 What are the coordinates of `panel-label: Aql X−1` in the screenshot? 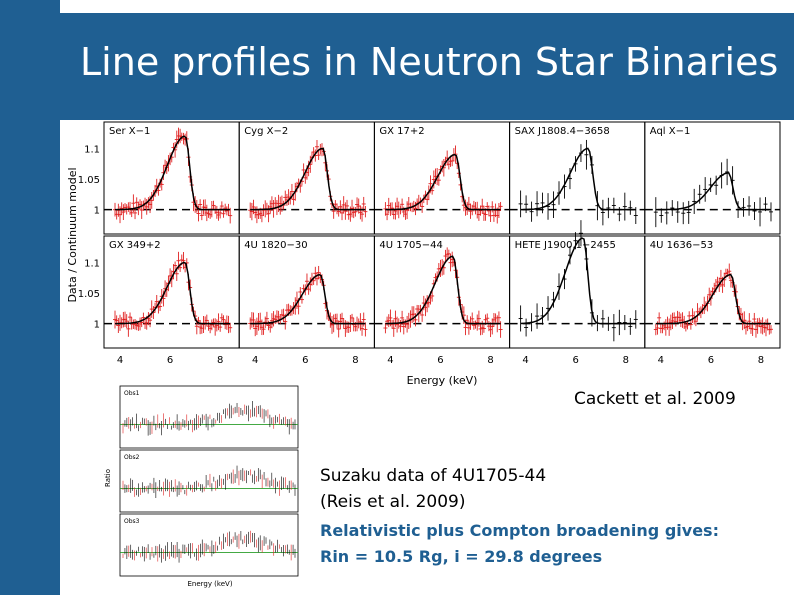 It's located at (670, 131).